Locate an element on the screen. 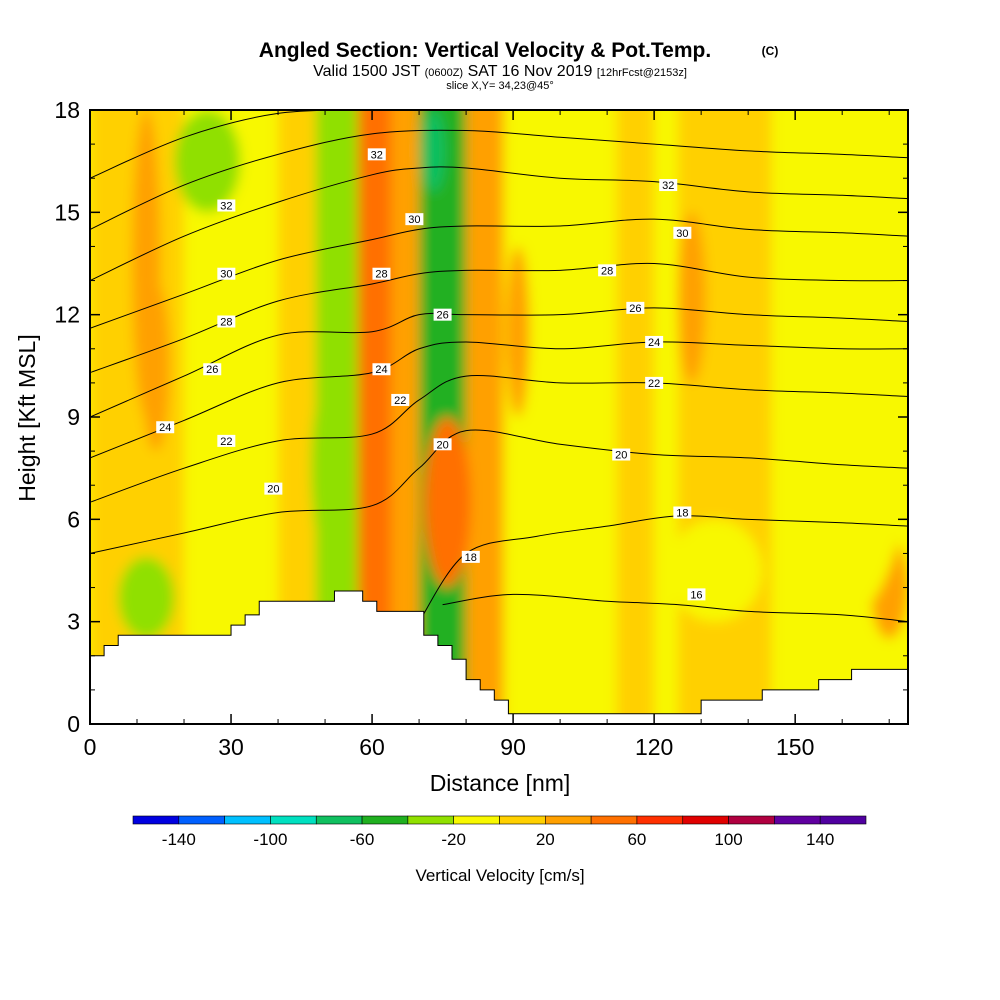 The height and width of the screenshot is (1000, 1000). y-tick-label: 3 is located at coordinates (73, 622).